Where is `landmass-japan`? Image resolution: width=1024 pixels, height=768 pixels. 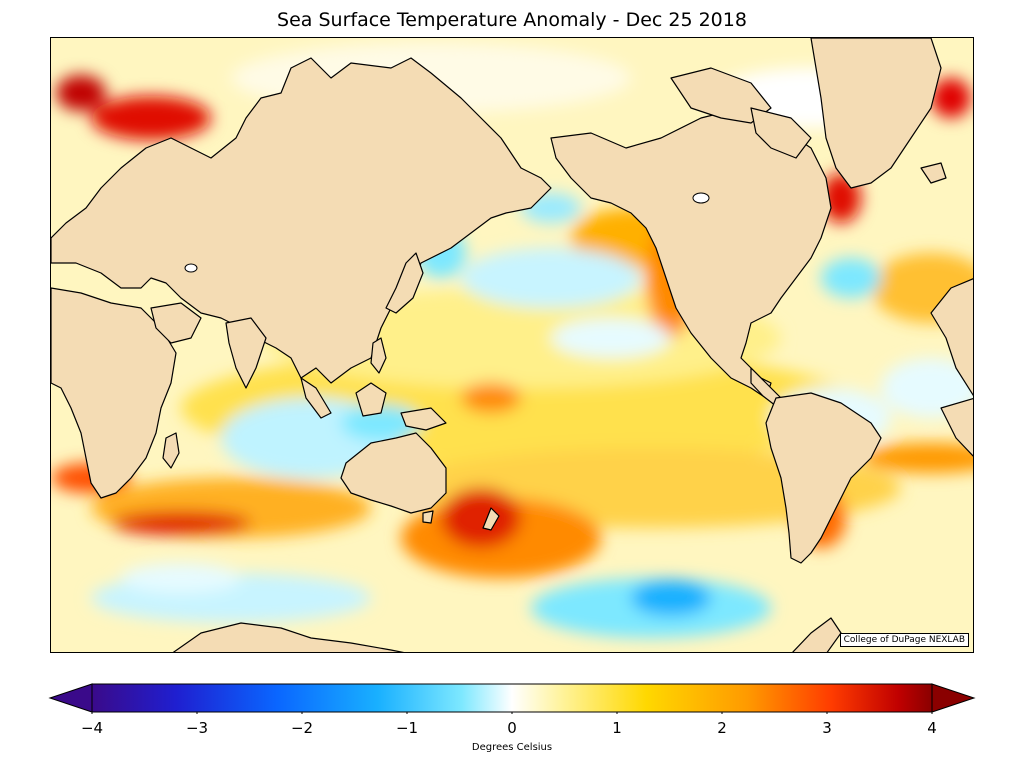 landmass-japan is located at coordinates (404, 283).